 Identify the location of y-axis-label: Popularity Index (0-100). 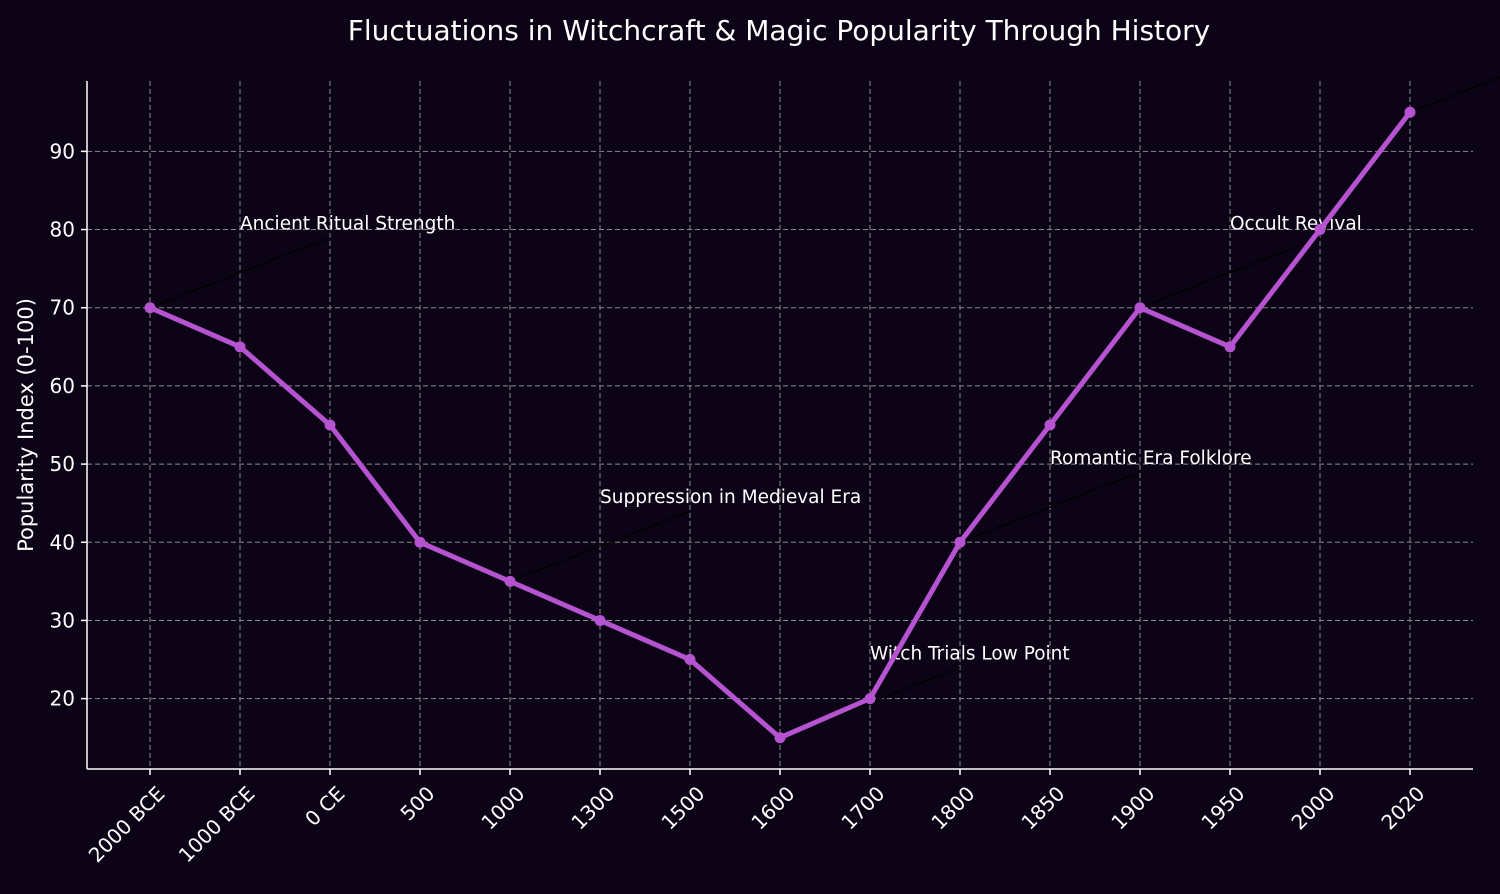
(26, 425).